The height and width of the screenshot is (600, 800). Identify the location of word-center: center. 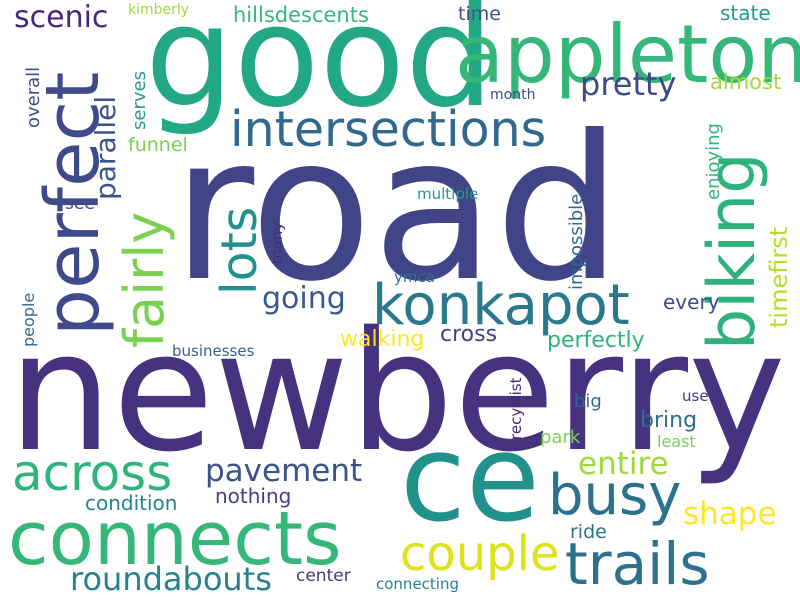
(323, 576).